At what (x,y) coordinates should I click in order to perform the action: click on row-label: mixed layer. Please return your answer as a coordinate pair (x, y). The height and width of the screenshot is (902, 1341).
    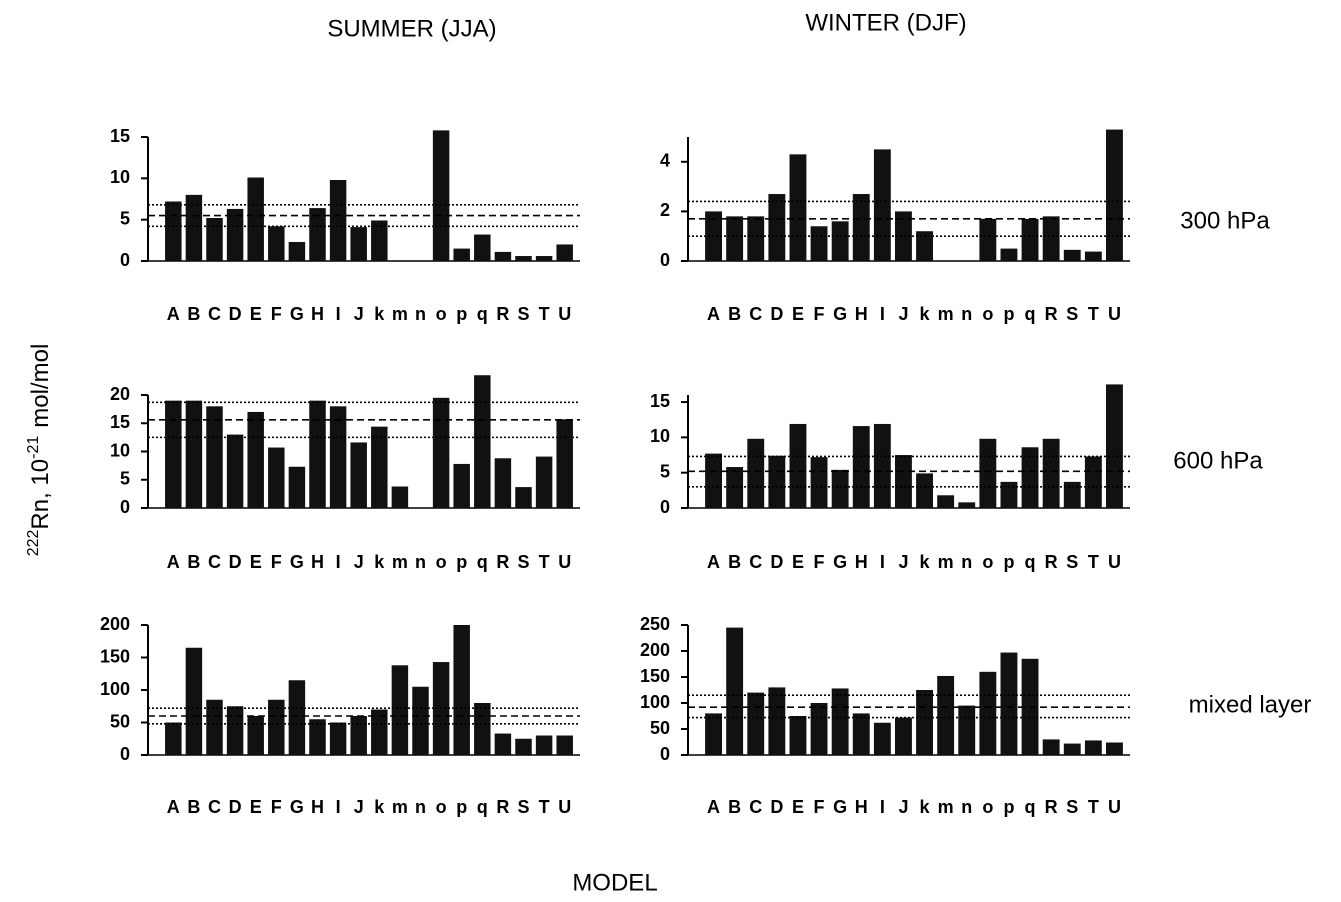
    Looking at the image, I should click on (1250, 704).